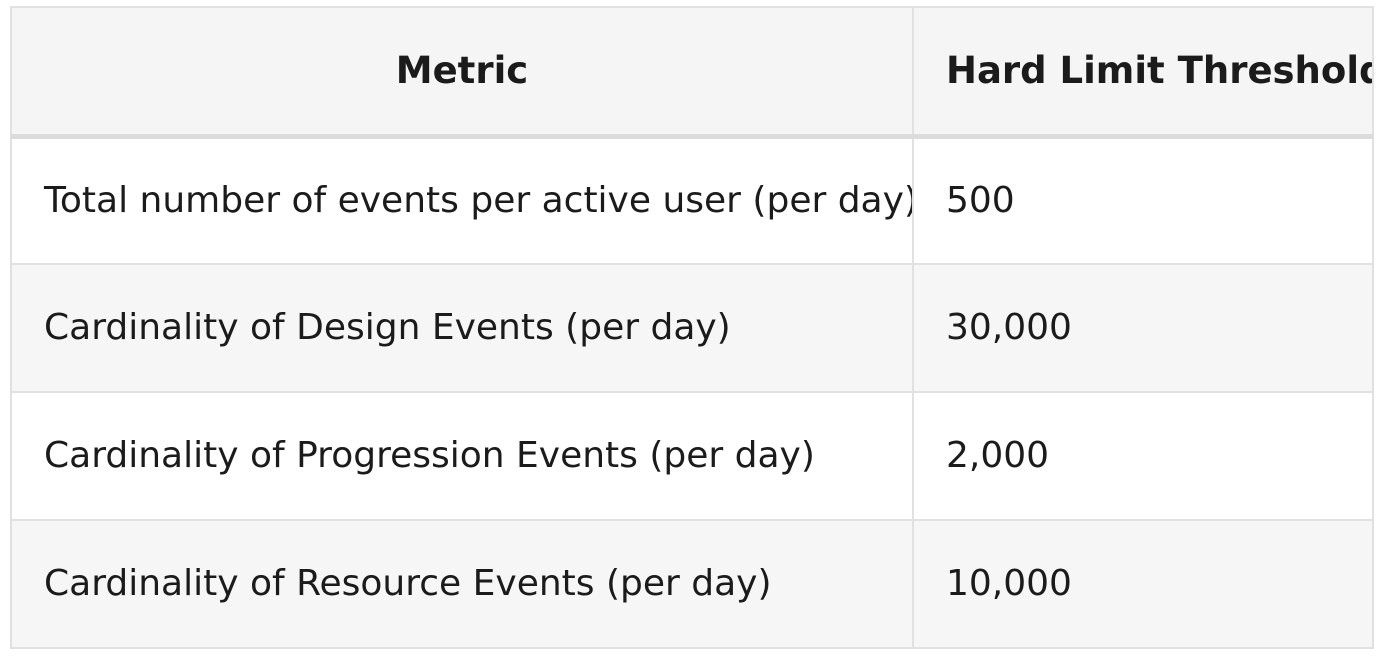 This screenshot has width=1376, height=658. Describe the element at coordinates (462, 328) in the screenshot. I see `metric-cell: Cardinality of Design Events (per day)` at that location.